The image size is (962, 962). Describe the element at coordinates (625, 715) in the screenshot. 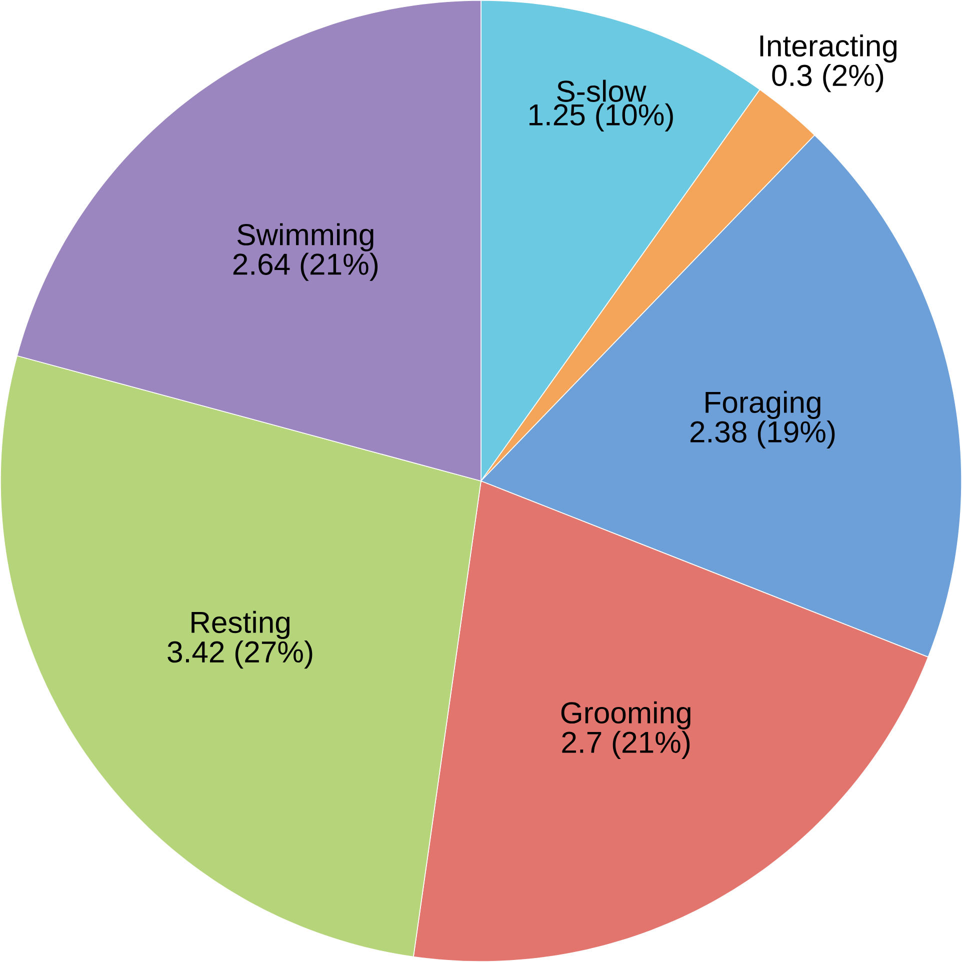

I see `slice-label: Grooming` at that location.